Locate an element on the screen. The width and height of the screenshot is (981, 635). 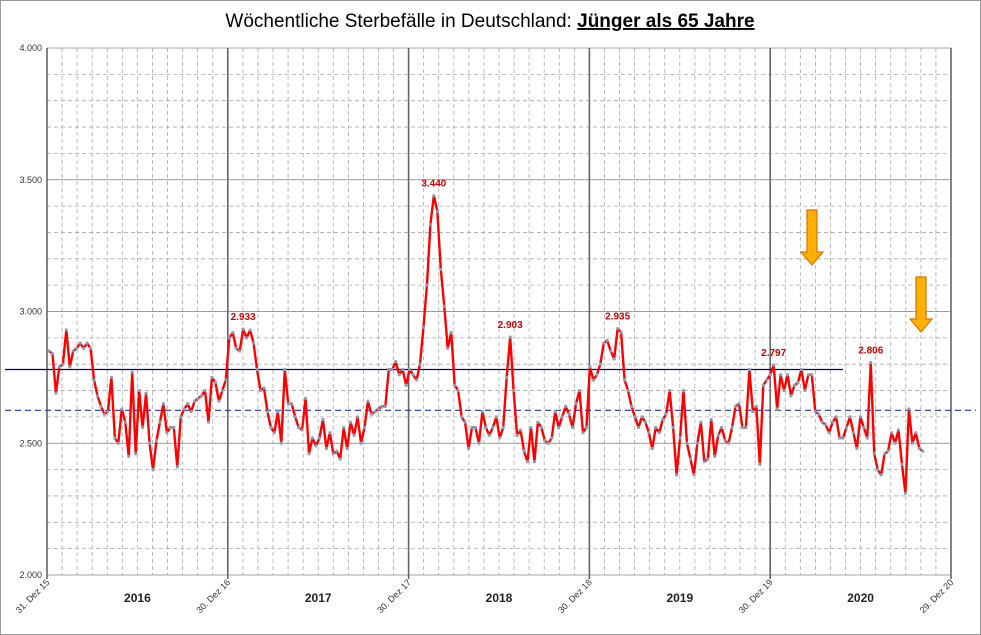
year-label: 2017 is located at coordinates (318, 598).